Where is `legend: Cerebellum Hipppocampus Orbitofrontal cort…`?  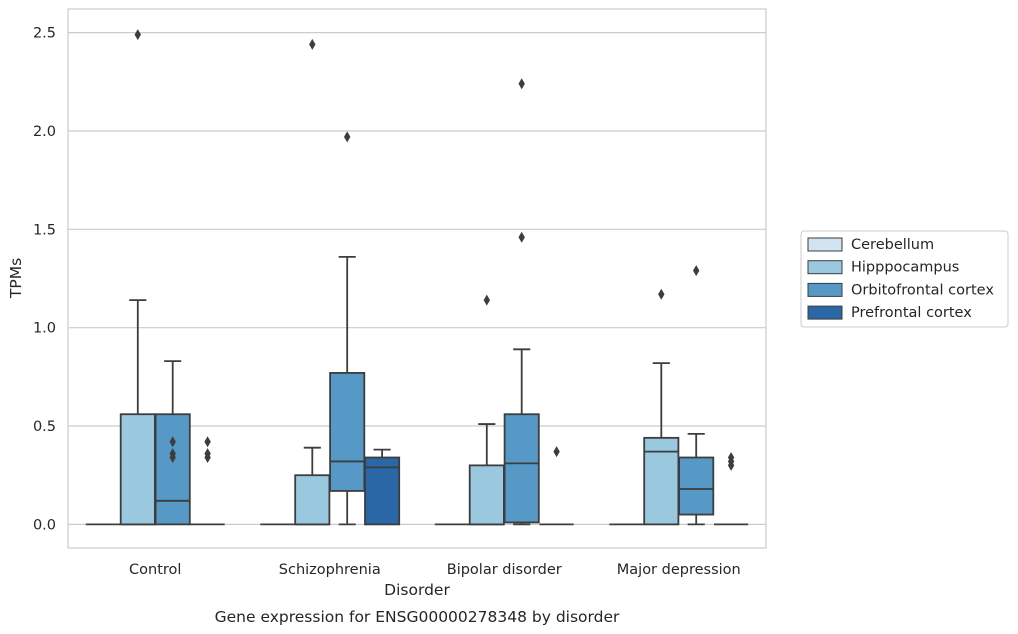 legend: Cerebellum Hipppocampus Orbitofrontal cort… is located at coordinates (904, 279).